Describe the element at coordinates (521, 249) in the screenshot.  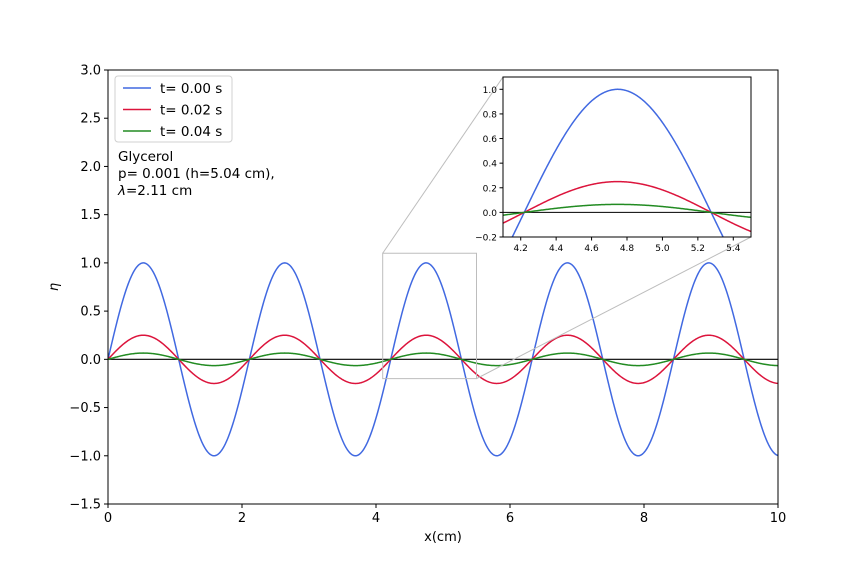
I see `inset-x-tick-label: 4.2` at that location.